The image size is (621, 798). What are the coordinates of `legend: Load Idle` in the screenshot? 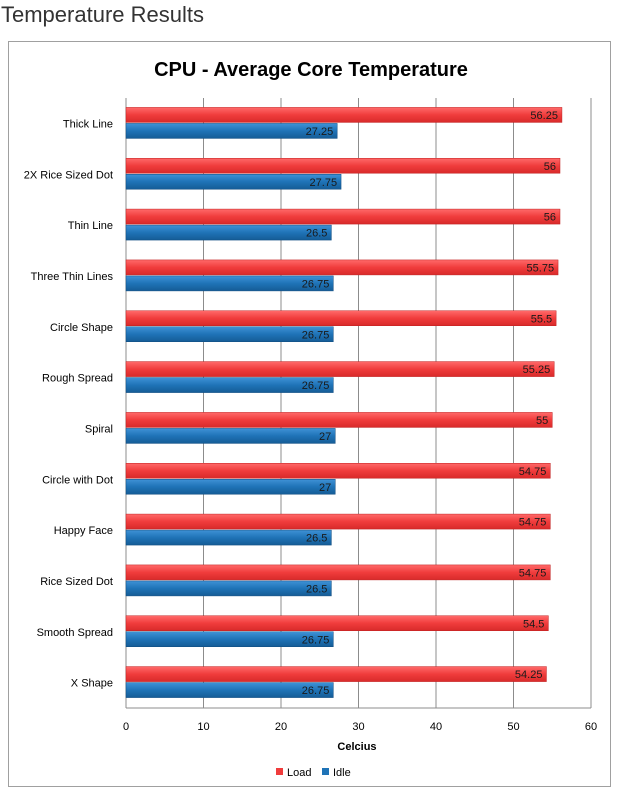 It's located at (313, 773).